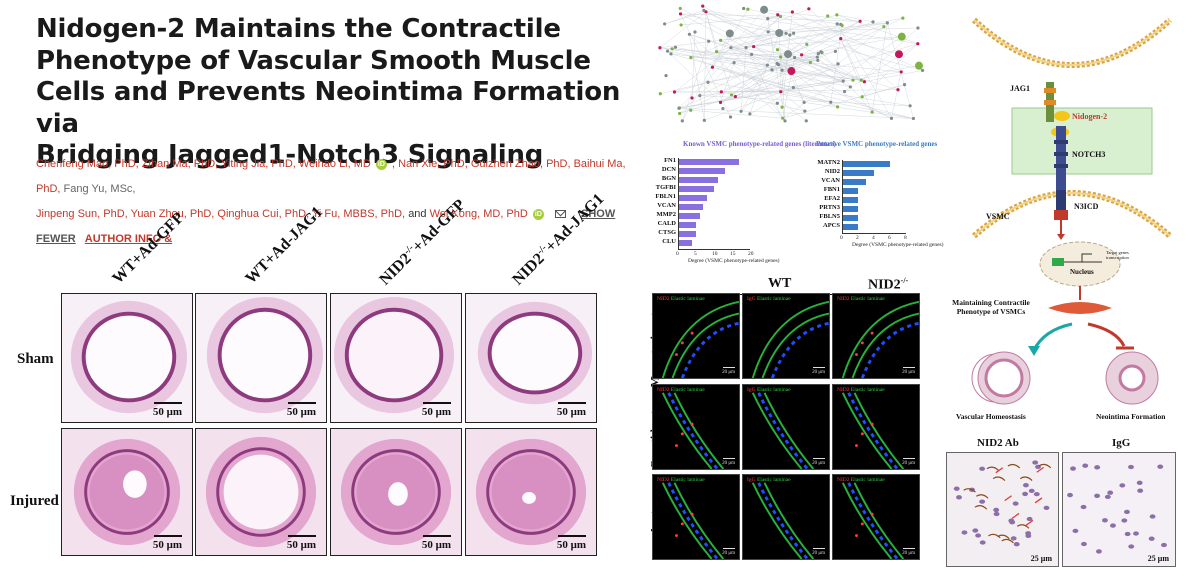 The height and width of the screenshot is (582, 1200). I want to click on if-panel: NID2 Elastic laminae 20 μm, so click(696, 517).